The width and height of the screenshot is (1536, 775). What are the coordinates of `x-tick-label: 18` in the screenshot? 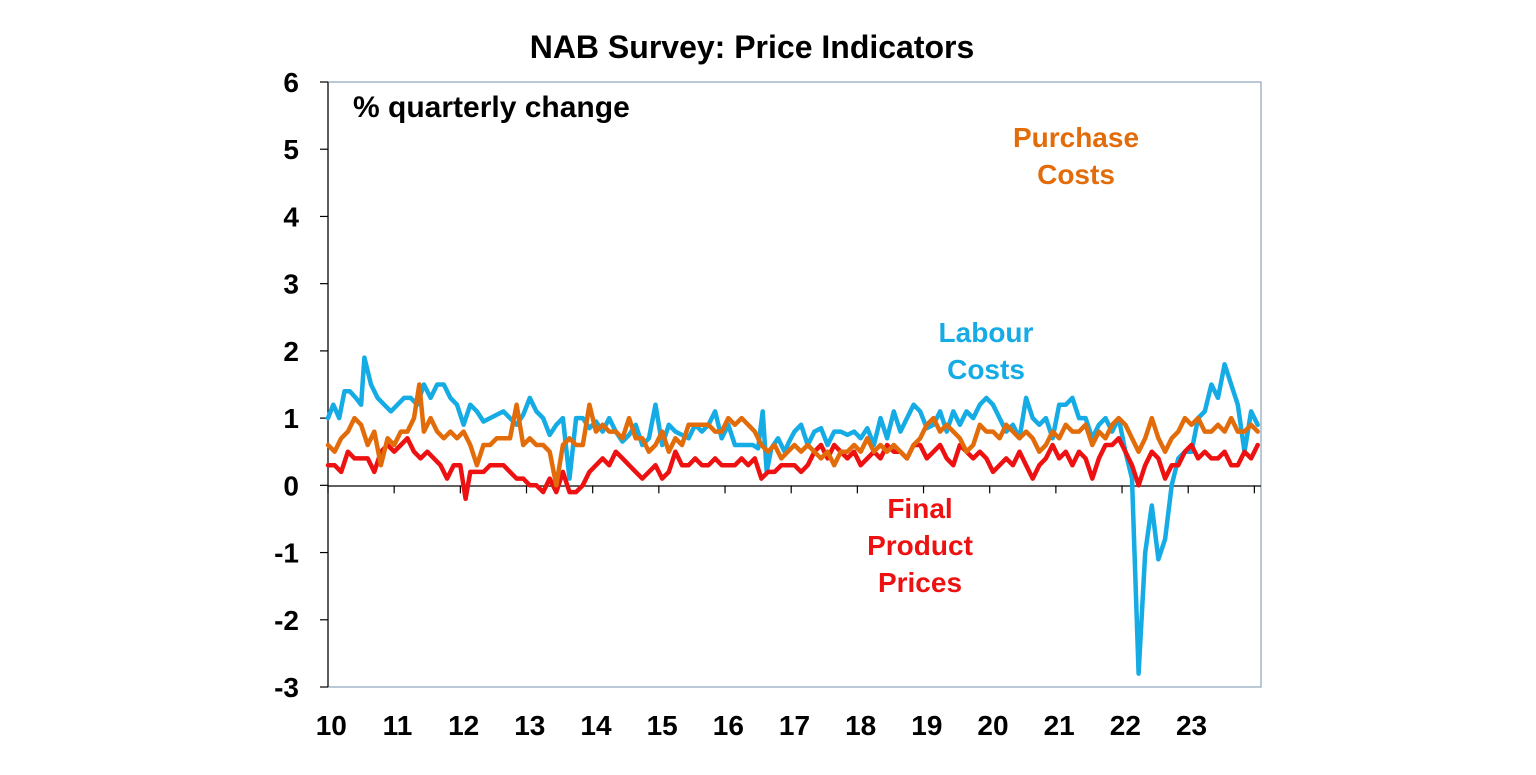 It's located at (860, 725).